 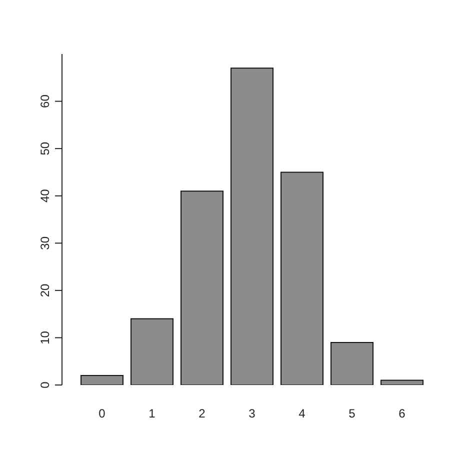 What do you see at coordinates (45, 195) in the screenshot?
I see `y-tick-label: 40` at bounding box center [45, 195].